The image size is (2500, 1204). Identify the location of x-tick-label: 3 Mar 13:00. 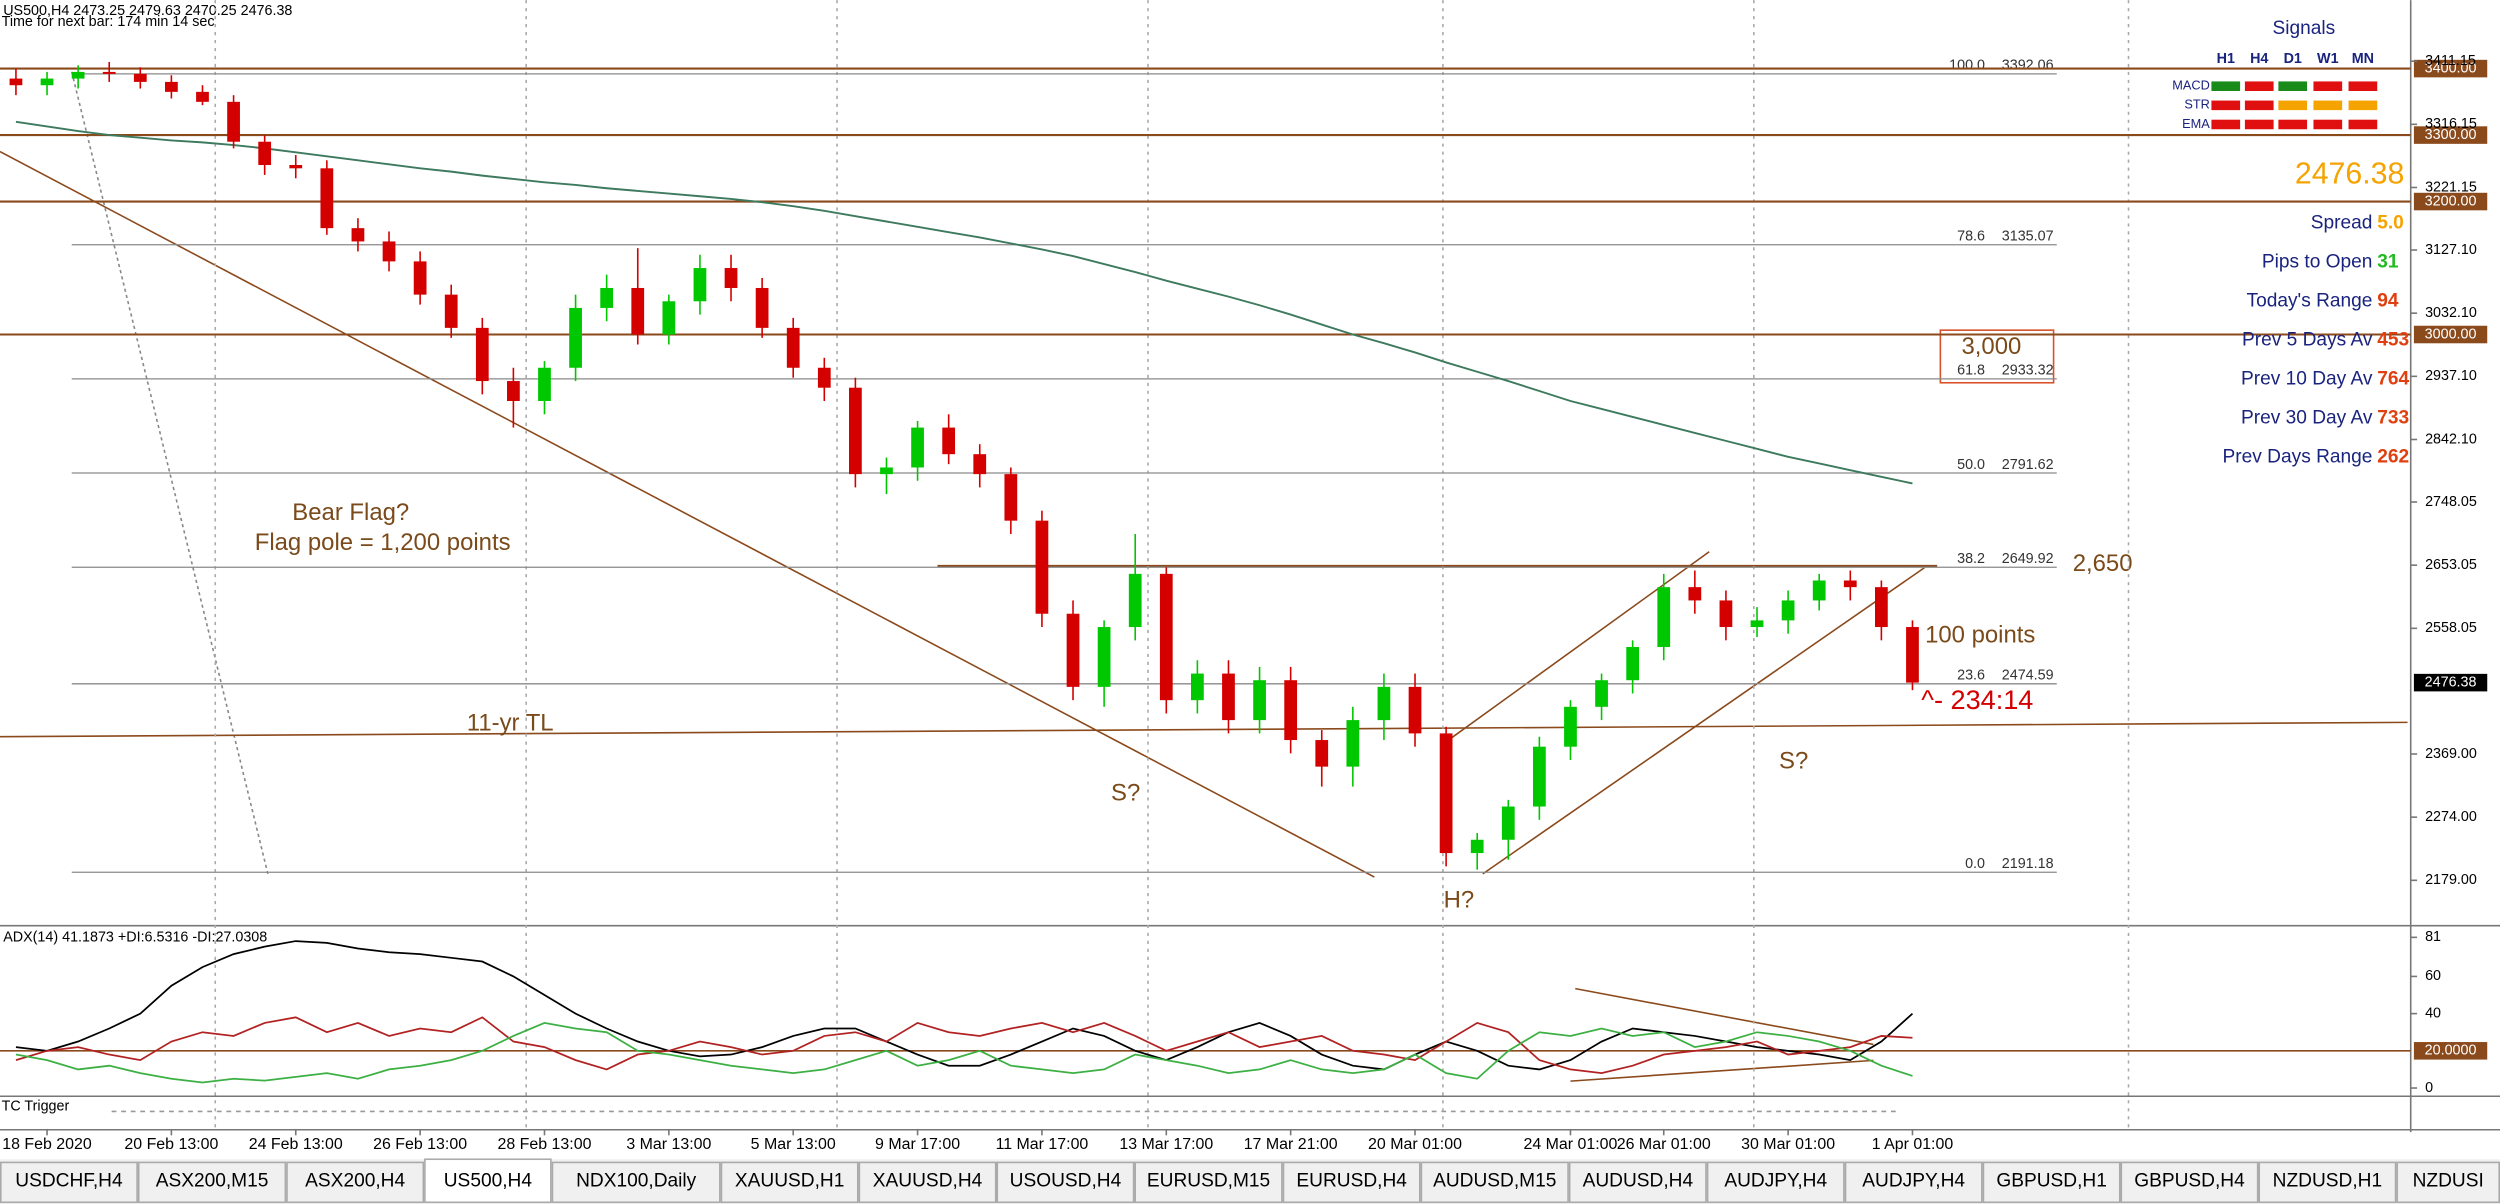
(668, 1144).